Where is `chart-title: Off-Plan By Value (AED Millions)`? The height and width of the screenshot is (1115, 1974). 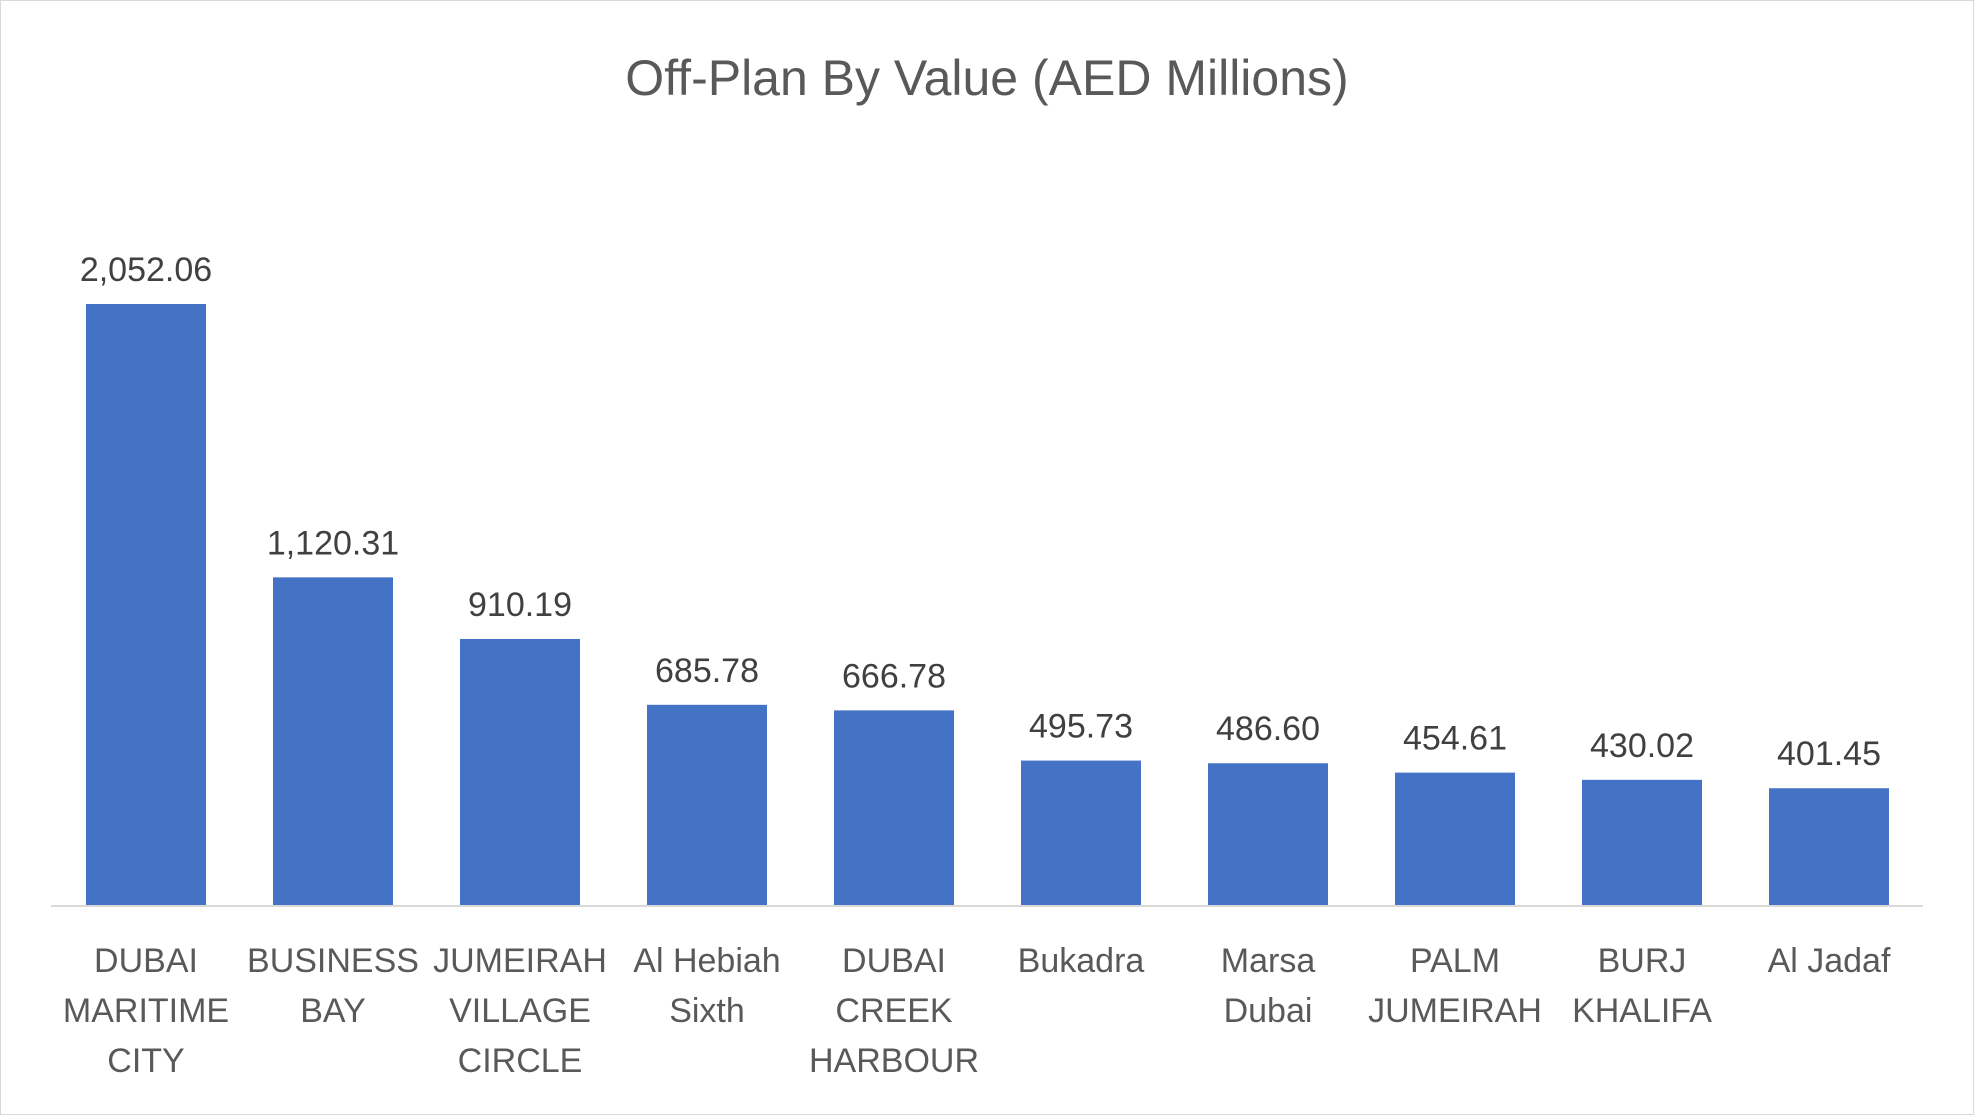
chart-title: Off-Plan By Value (AED Millions) is located at coordinates (986, 78).